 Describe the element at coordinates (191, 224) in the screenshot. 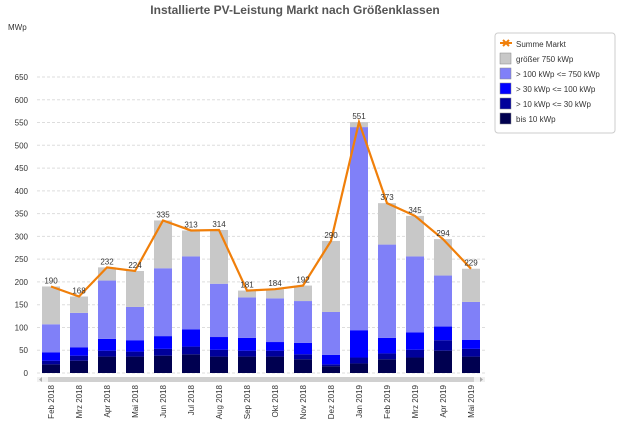

I see `data-label: 313` at that location.